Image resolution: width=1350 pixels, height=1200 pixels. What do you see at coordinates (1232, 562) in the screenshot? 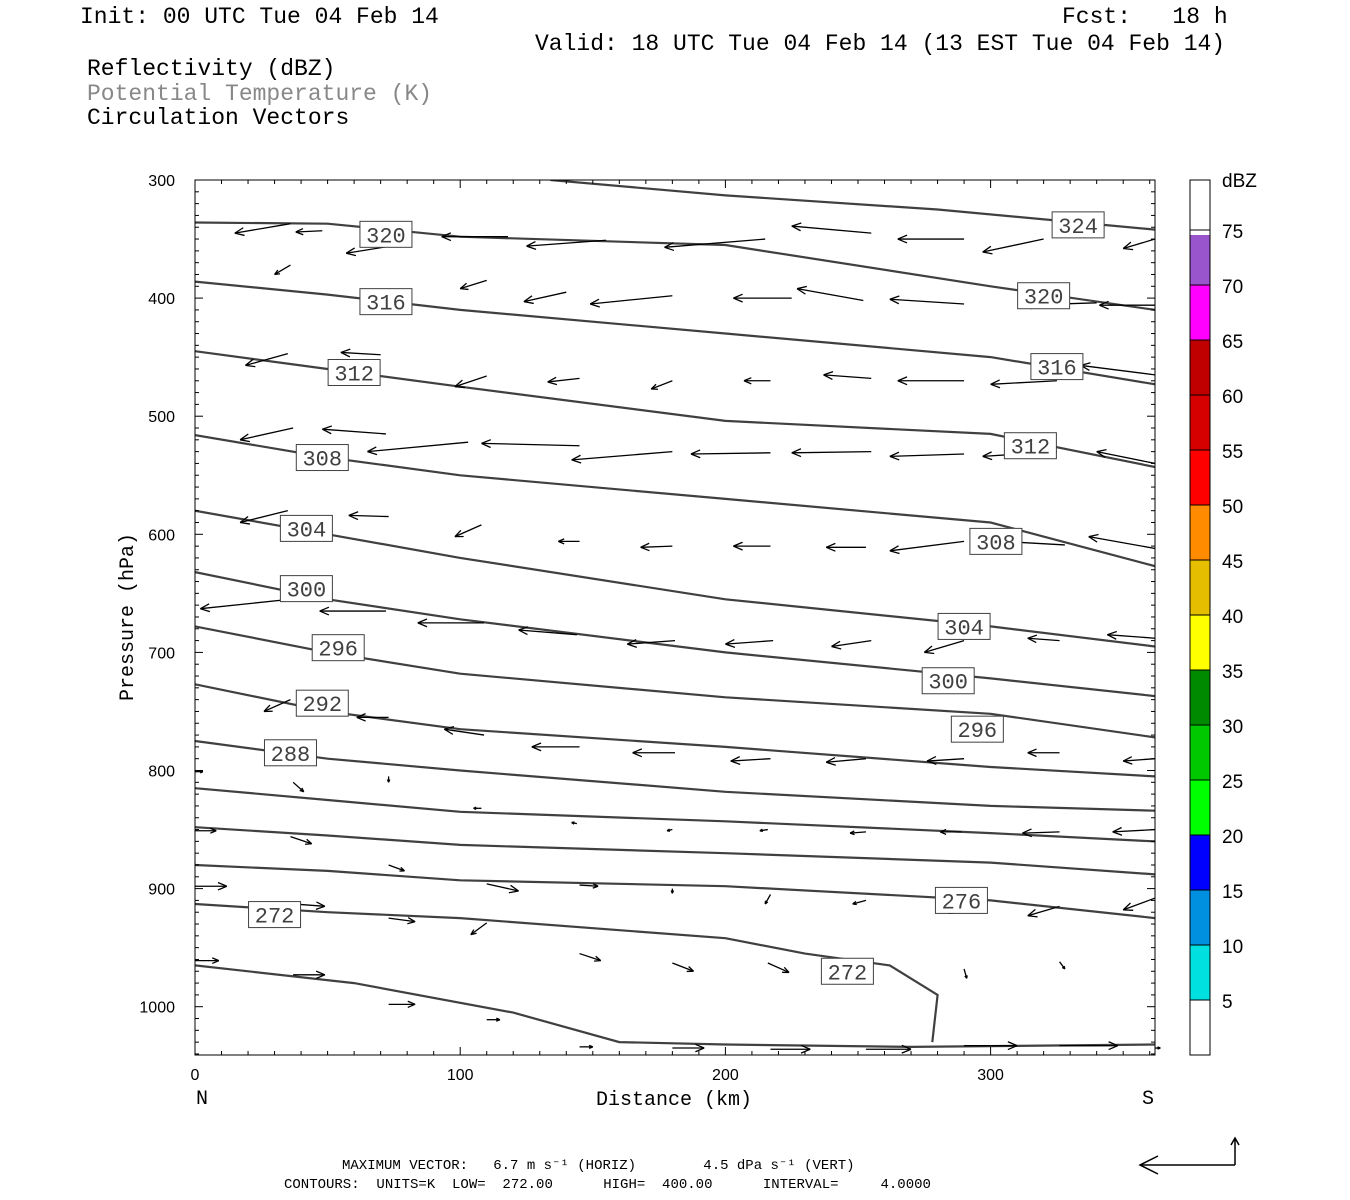
I see `colorbar-label: 45` at bounding box center [1232, 562].